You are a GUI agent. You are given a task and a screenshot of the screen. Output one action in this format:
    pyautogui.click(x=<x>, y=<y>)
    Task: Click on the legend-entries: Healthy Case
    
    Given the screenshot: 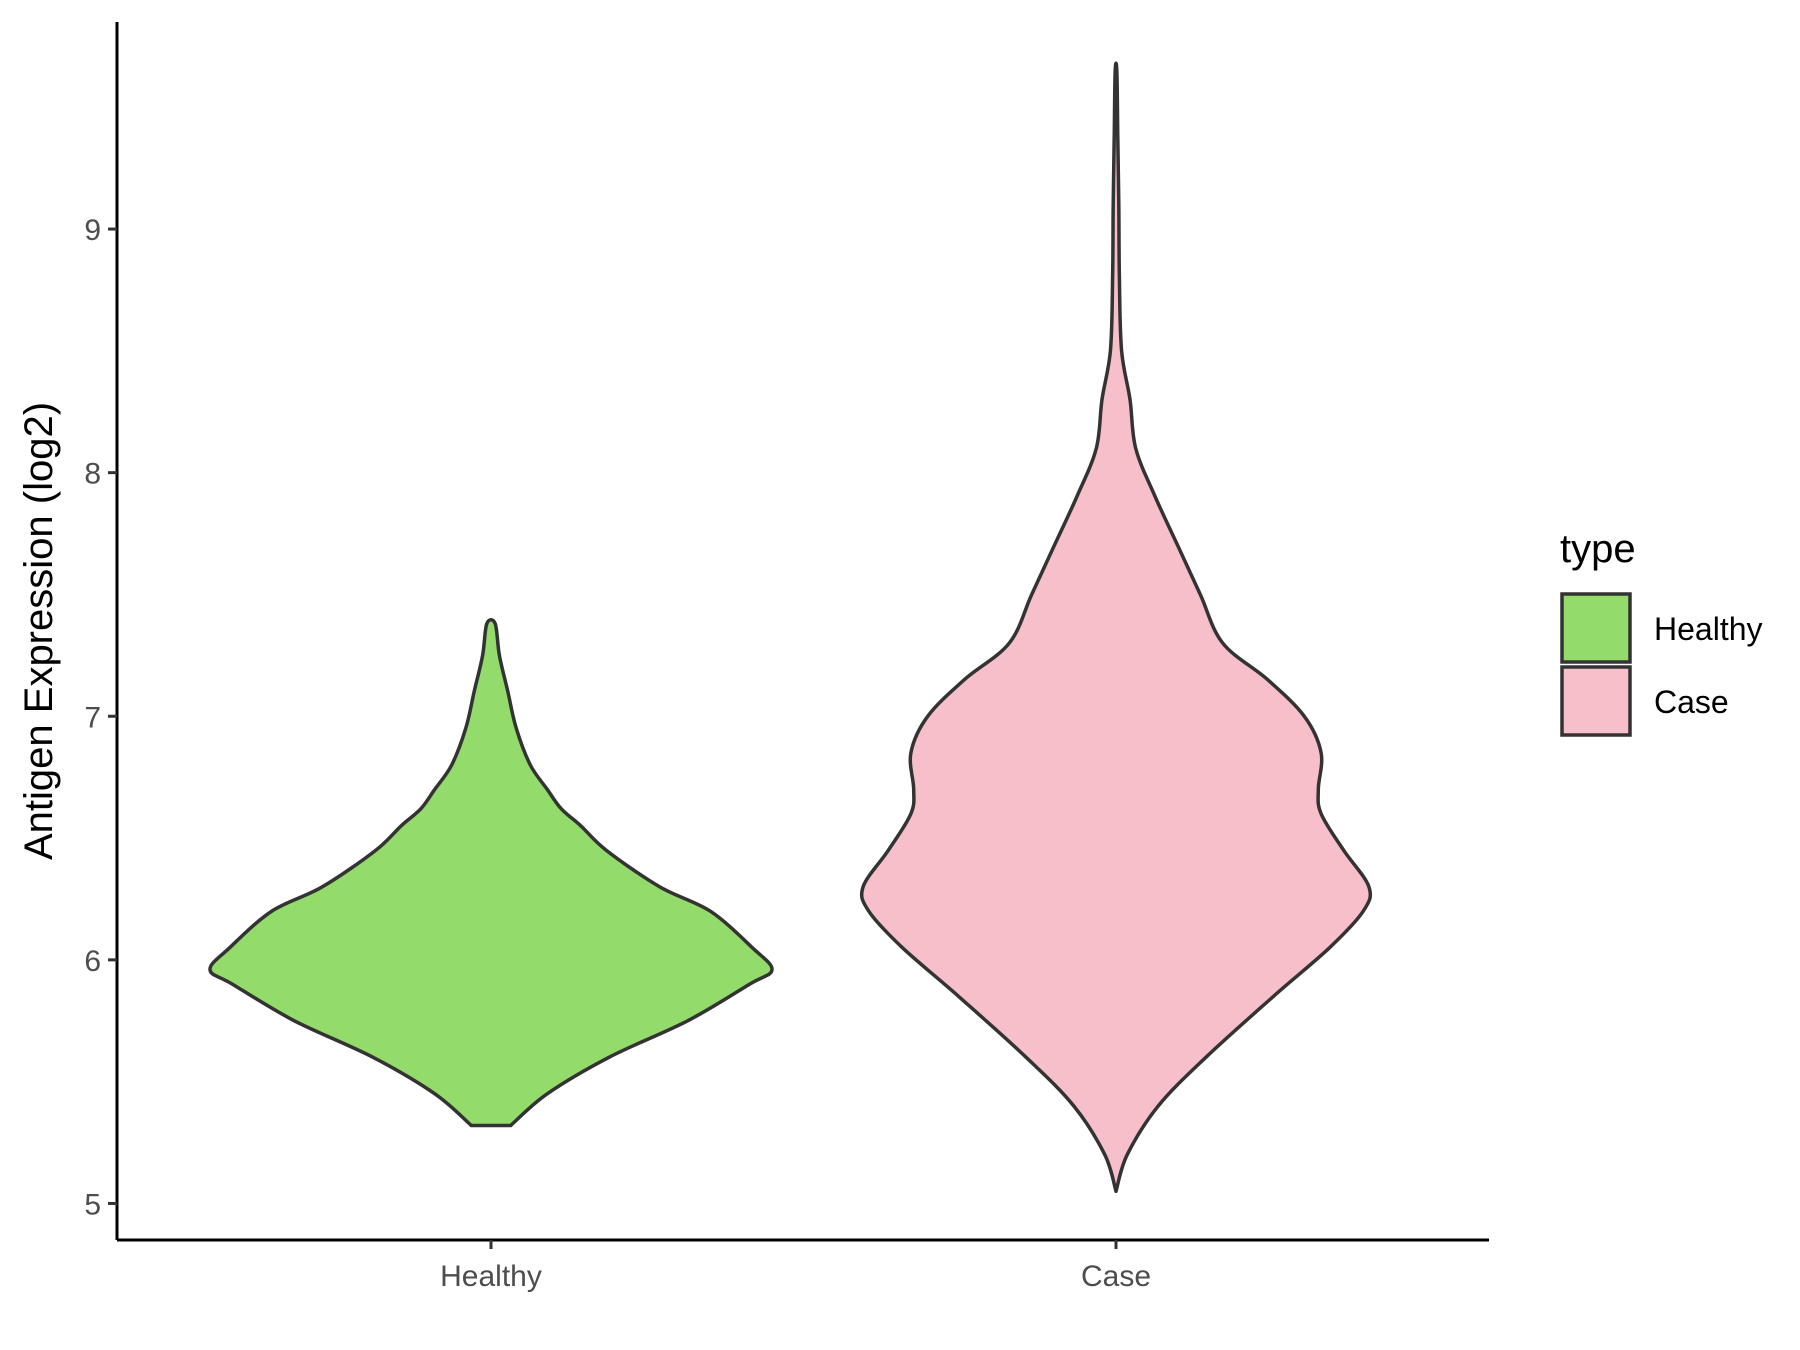 What is the action you would take?
    pyautogui.click(x=1661, y=664)
    